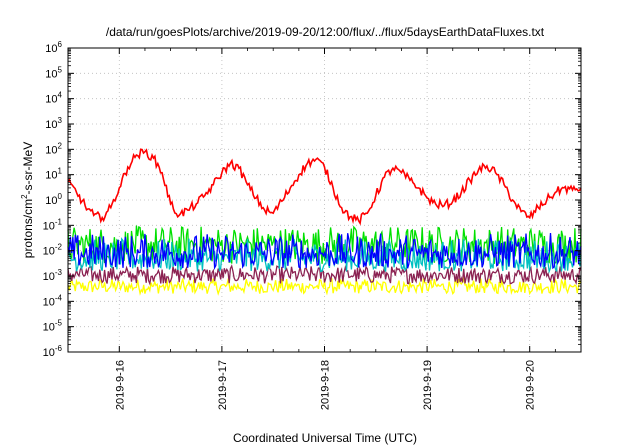  Describe the element at coordinates (60, 95) in the screenshot. I see `y-tick-exponent: 4` at that location.